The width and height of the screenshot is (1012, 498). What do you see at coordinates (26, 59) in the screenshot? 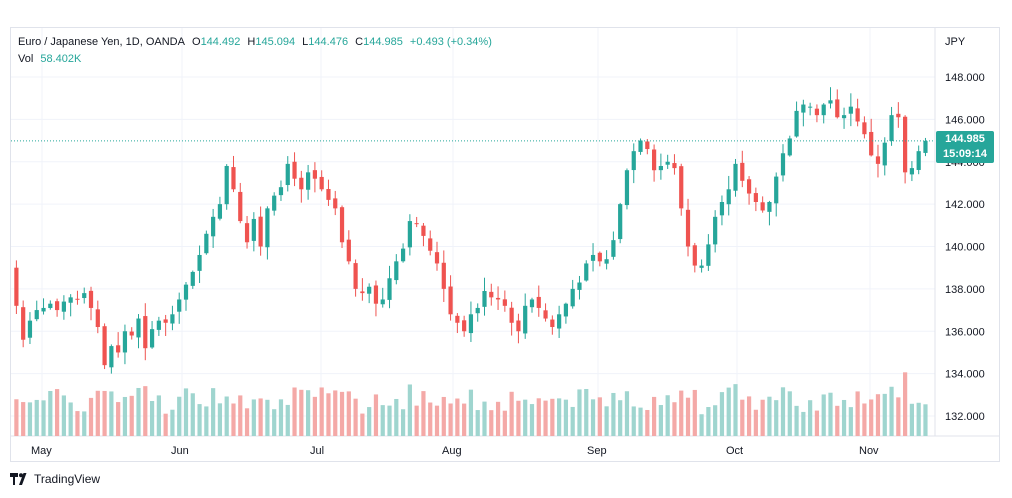
I see `volume-label: Vol` at bounding box center [26, 59].